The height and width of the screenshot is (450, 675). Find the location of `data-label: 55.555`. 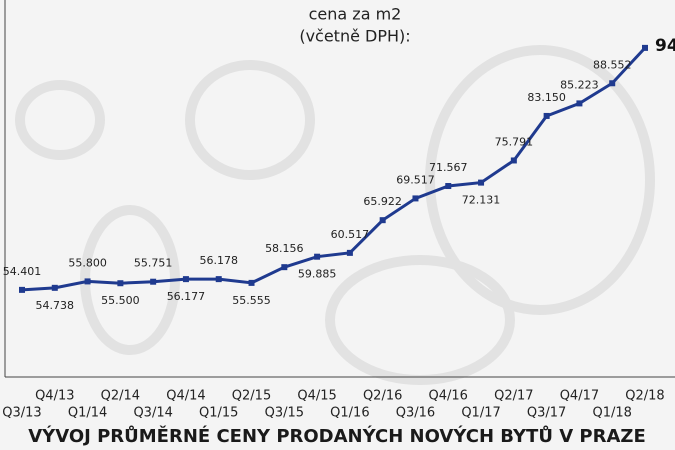

data-label: 55.555 is located at coordinates (251, 300).